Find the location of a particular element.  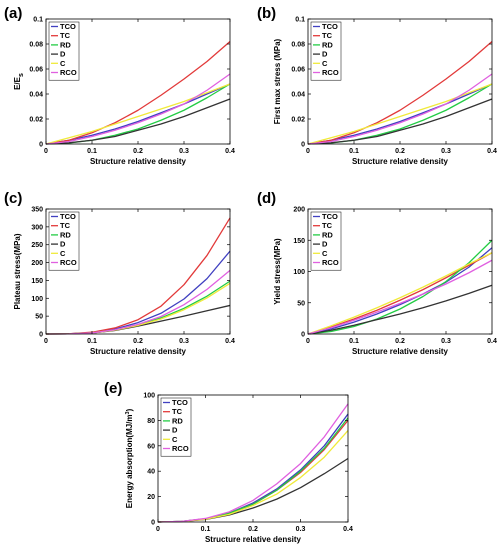

panel-label: (a) is located at coordinates (13, 13).